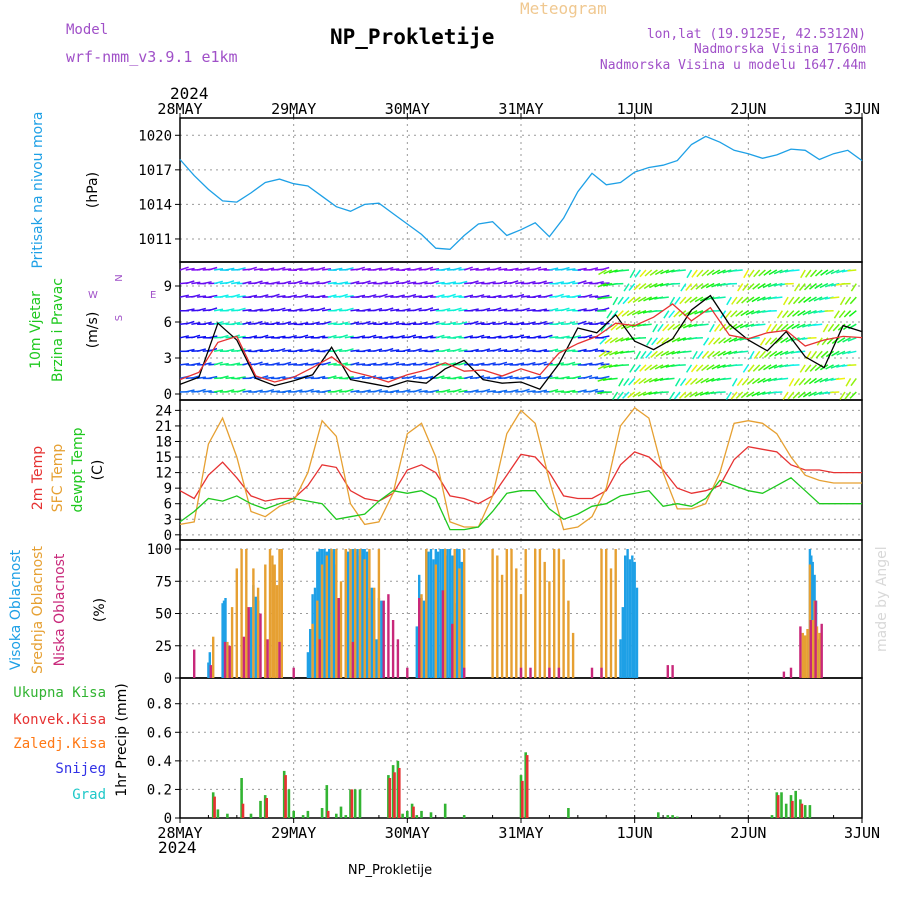 The width and height of the screenshot is (900, 900). What do you see at coordinates (168, 819) in the screenshot?
I see `ytick-label-precip: 0` at bounding box center [168, 819].